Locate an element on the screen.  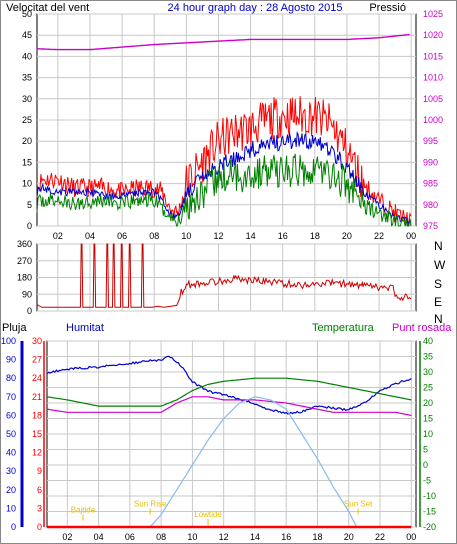
temp-y-tick-label: 20 is located at coordinates (428, 403).